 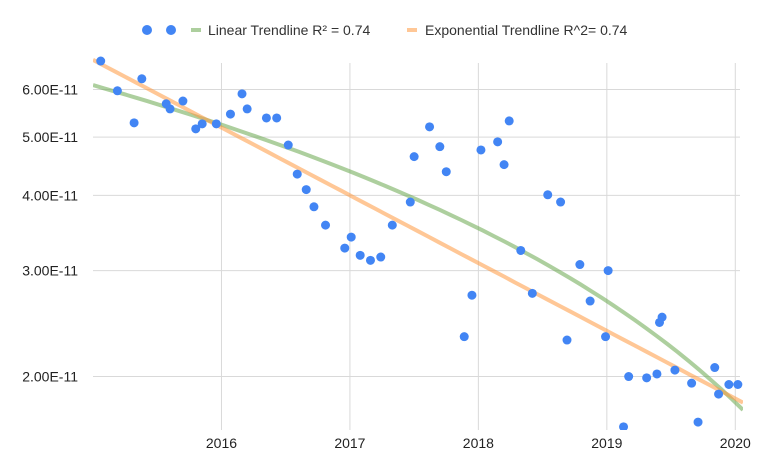 What do you see at coordinates (606, 443) in the screenshot?
I see `x-tick-label: 2019` at bounding box center [606, 443].